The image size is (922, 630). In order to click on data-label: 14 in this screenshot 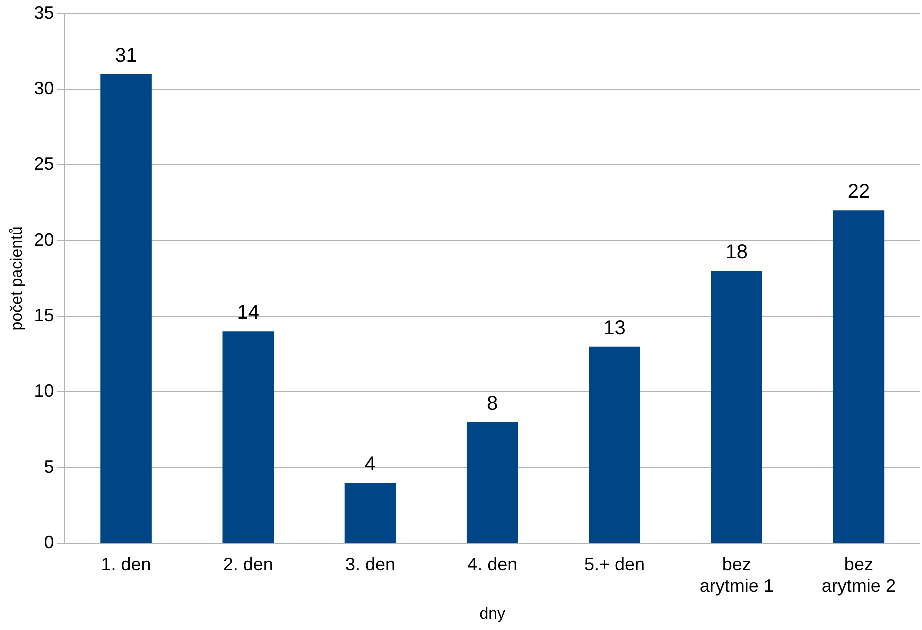, I will do `click(248, 313)`.